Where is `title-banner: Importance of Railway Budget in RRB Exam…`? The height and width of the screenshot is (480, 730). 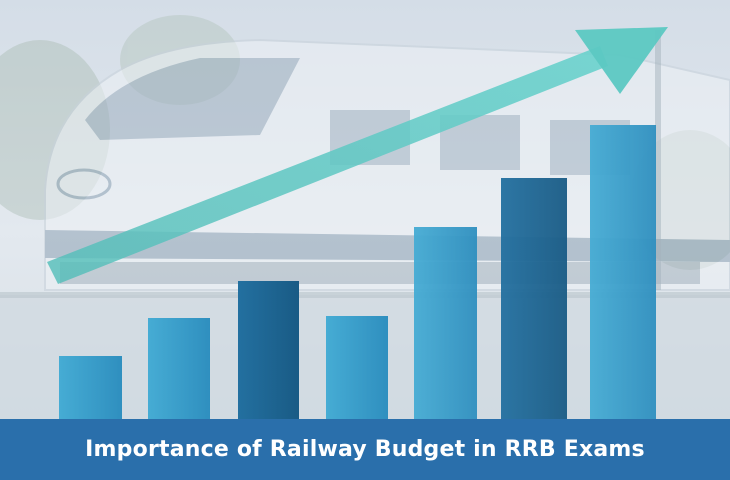
title-banner: Importance of Railway Budget in RRB Exam… is located at coordinates (365, 449).